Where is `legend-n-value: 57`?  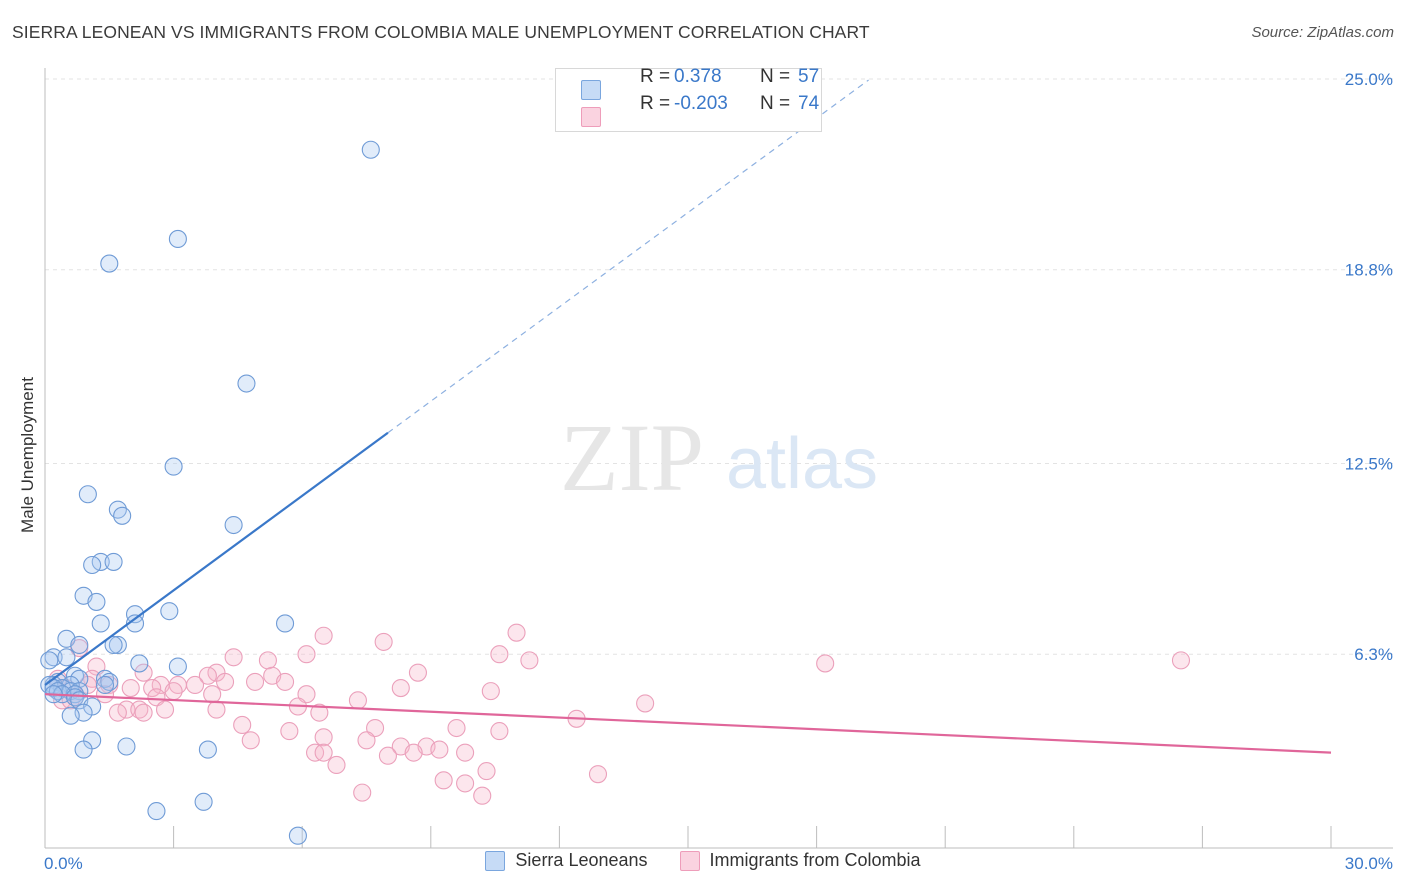 legend-n-value: 57 is located at coordinates (809, 76).